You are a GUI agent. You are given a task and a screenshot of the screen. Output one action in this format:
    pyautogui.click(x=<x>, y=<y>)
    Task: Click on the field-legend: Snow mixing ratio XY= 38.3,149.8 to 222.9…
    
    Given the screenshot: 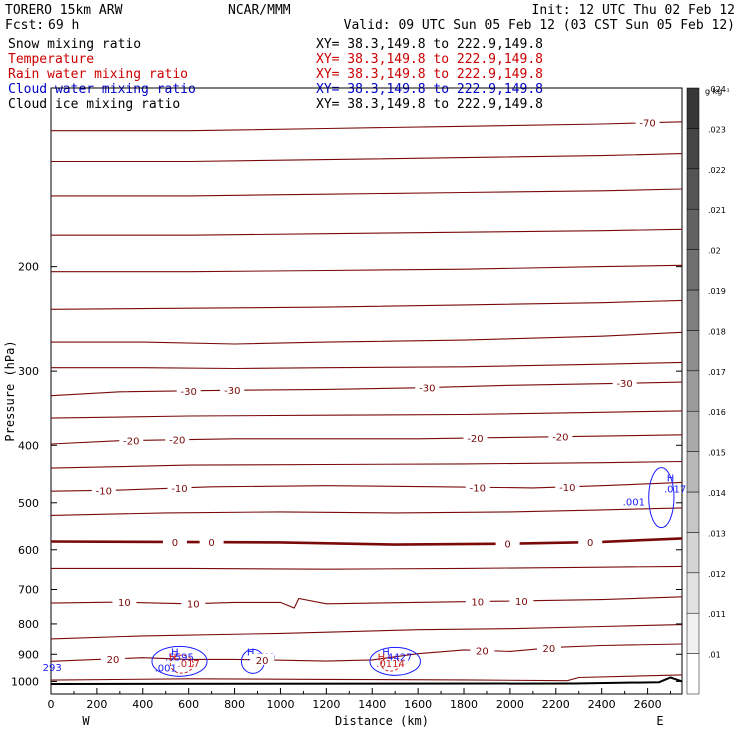 What is the action you would take?
    pyautogui.click(x=275, y=74)
    